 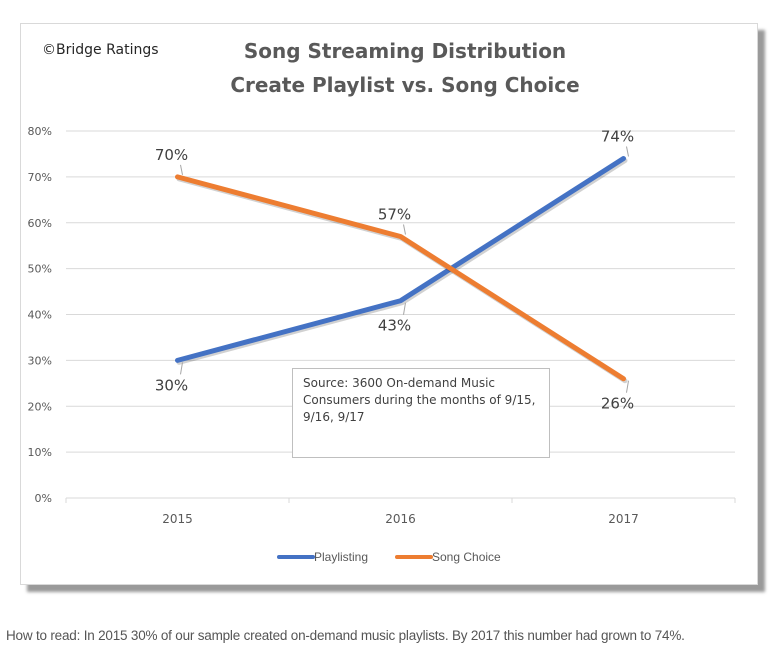 I want to click on legend: Playlisting Song Choice, so click(x=389, y=557).